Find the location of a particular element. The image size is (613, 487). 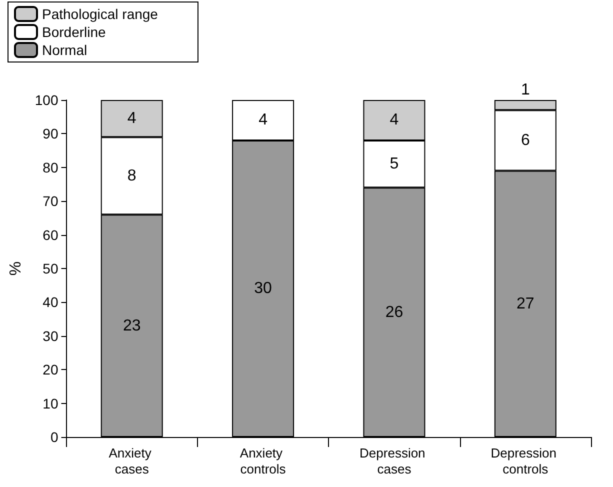

y-axis-title: % is located at coordinates (16, 268).